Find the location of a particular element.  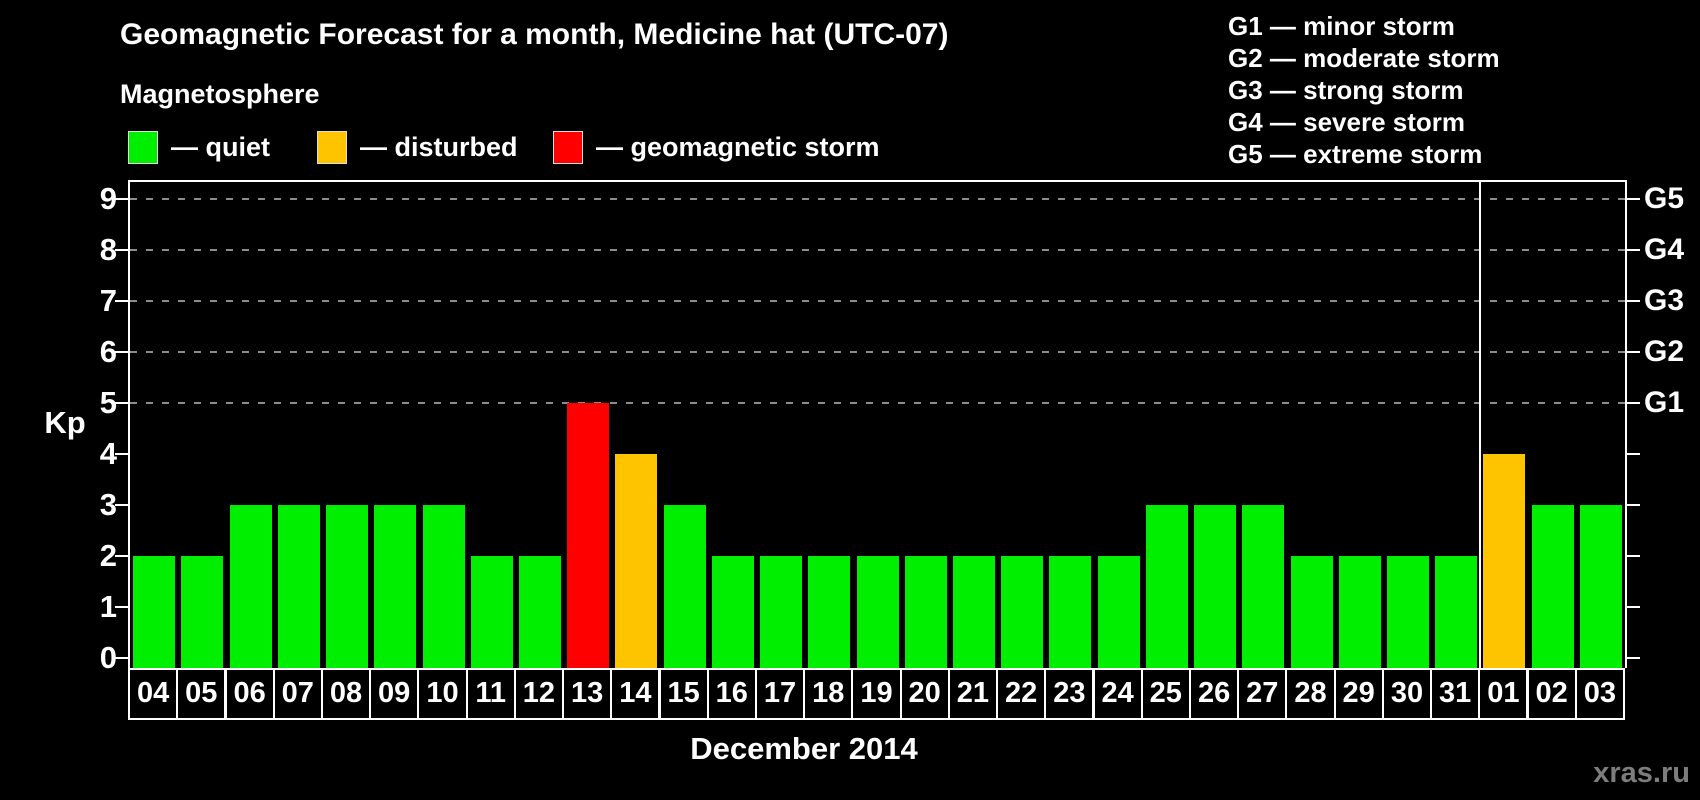

day-cell-01: 01 is located at coordinates (1503, 694).